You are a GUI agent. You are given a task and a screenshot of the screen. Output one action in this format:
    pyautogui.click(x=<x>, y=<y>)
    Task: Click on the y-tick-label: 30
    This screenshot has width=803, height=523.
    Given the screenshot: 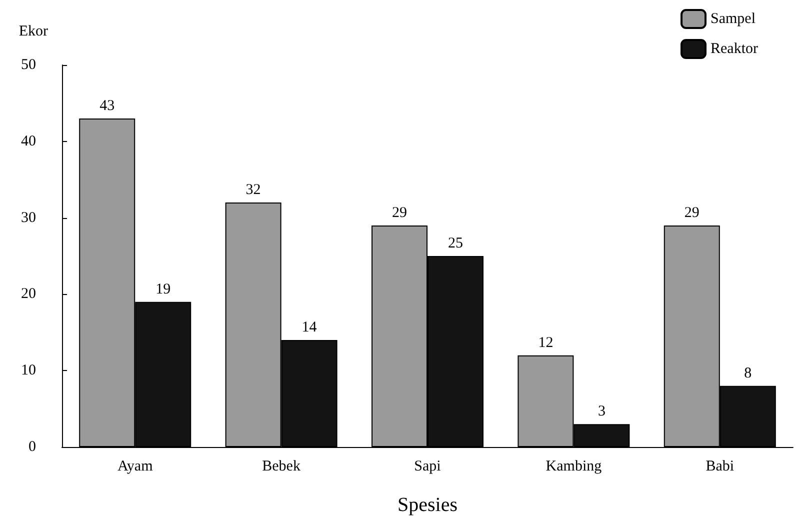 What is the action you would take?
    pyautogui.click(x=28, y=218)
    